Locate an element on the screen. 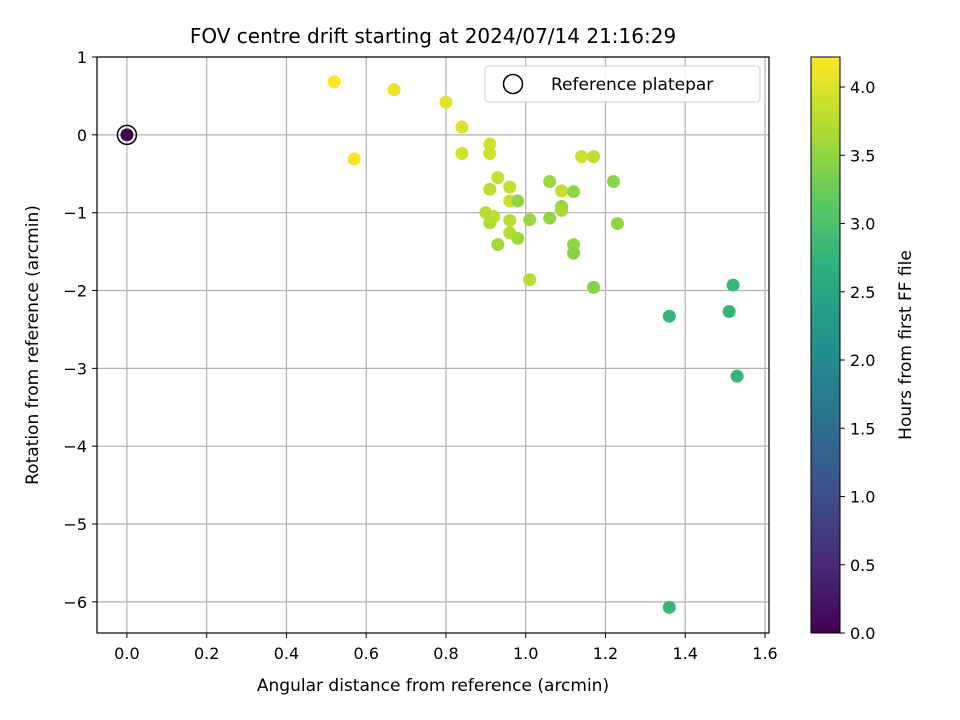  colorbar-tick-label: 3.5 is located at coordinates (862, 155).